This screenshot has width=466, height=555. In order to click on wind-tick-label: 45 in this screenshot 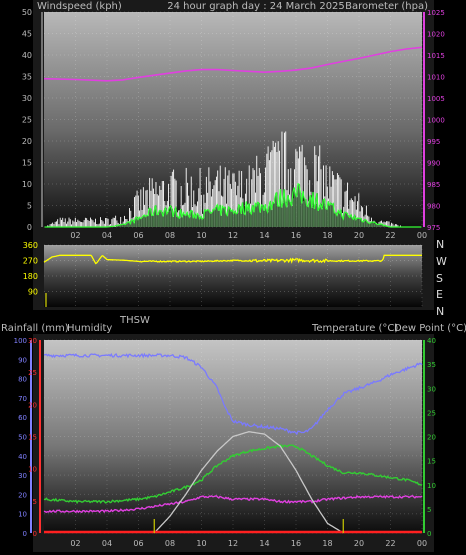, I will do `click(27, 34)`.